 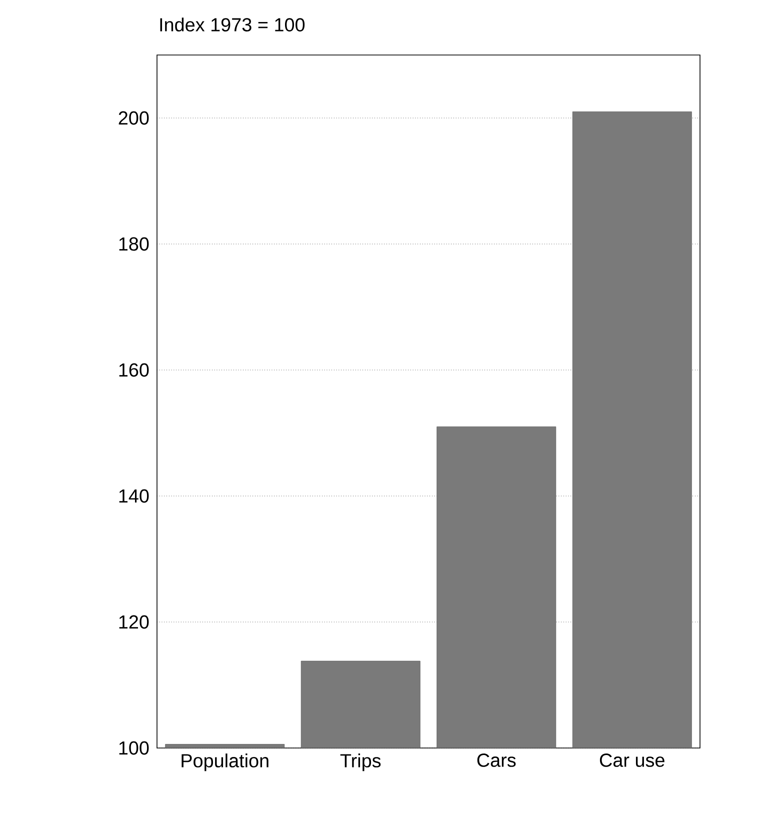 What do you see at coordinates (225, 763) in the screenshot?
I see `x-tick-label: Population` at bounding box center [225, 763].